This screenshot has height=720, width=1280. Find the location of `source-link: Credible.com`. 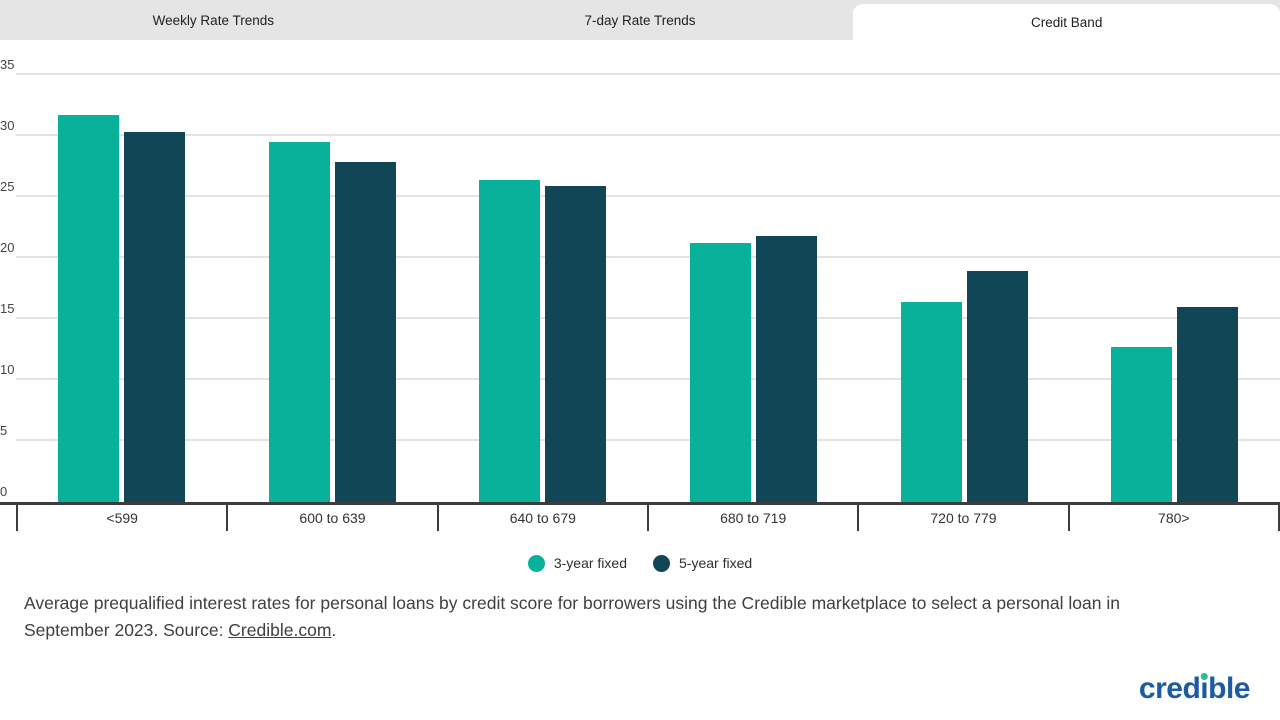

source-link: Credible.com is located at coordinates (280, 630).